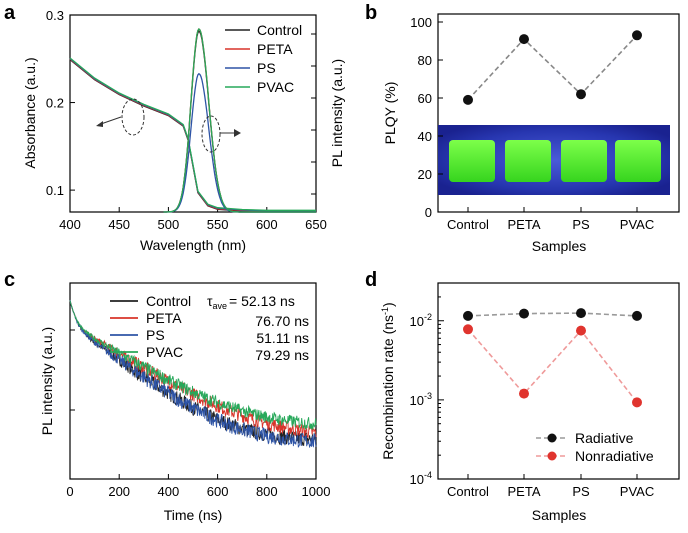 This screenshot has width=688, height=533. Describe the element at coordinates (371, 13) in the screenshot. I see `panel-label-b: b` at that location.